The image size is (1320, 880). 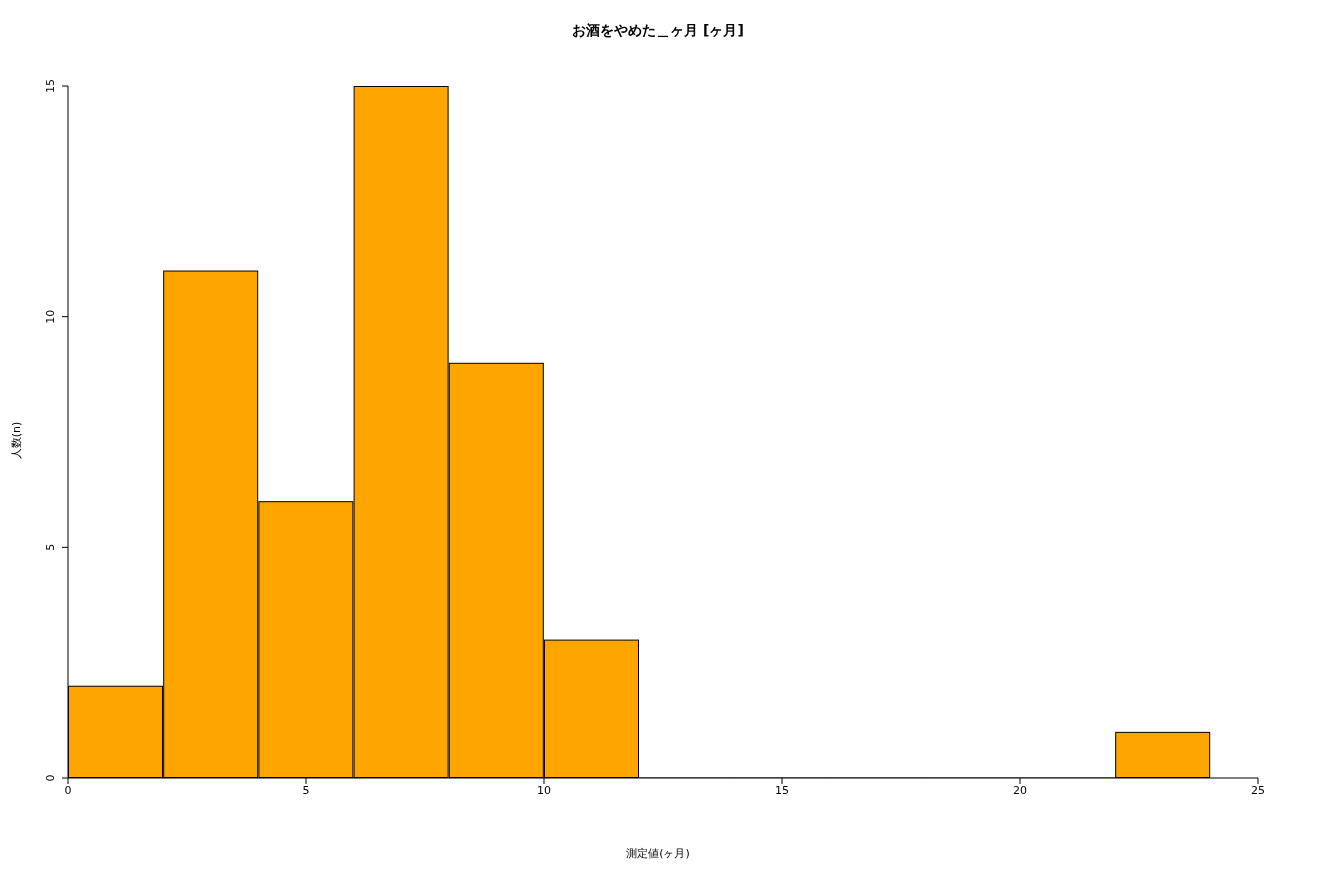 I want to click on y-axis-title: 人数(n), so click(x=16, y=441).